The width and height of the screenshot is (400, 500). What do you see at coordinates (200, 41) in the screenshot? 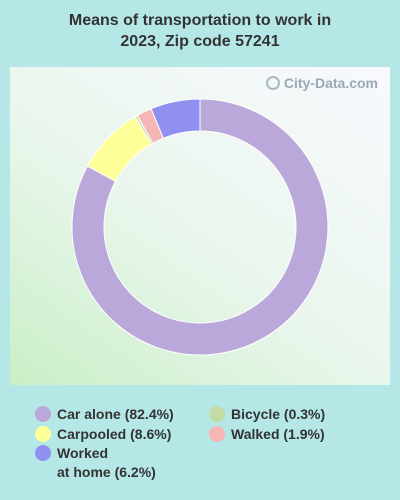
I see `chart-title-line-2: 2023, Zip code 57241` at bounding box center [200, 41].